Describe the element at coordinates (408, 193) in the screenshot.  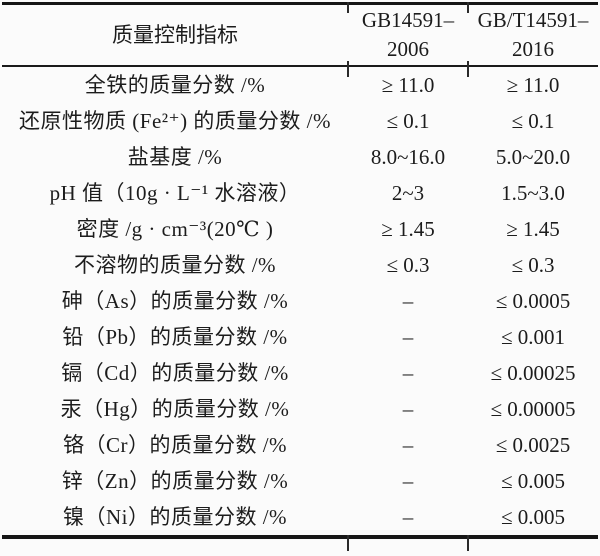
I see `value-2006-cell: 2~3` at that location.